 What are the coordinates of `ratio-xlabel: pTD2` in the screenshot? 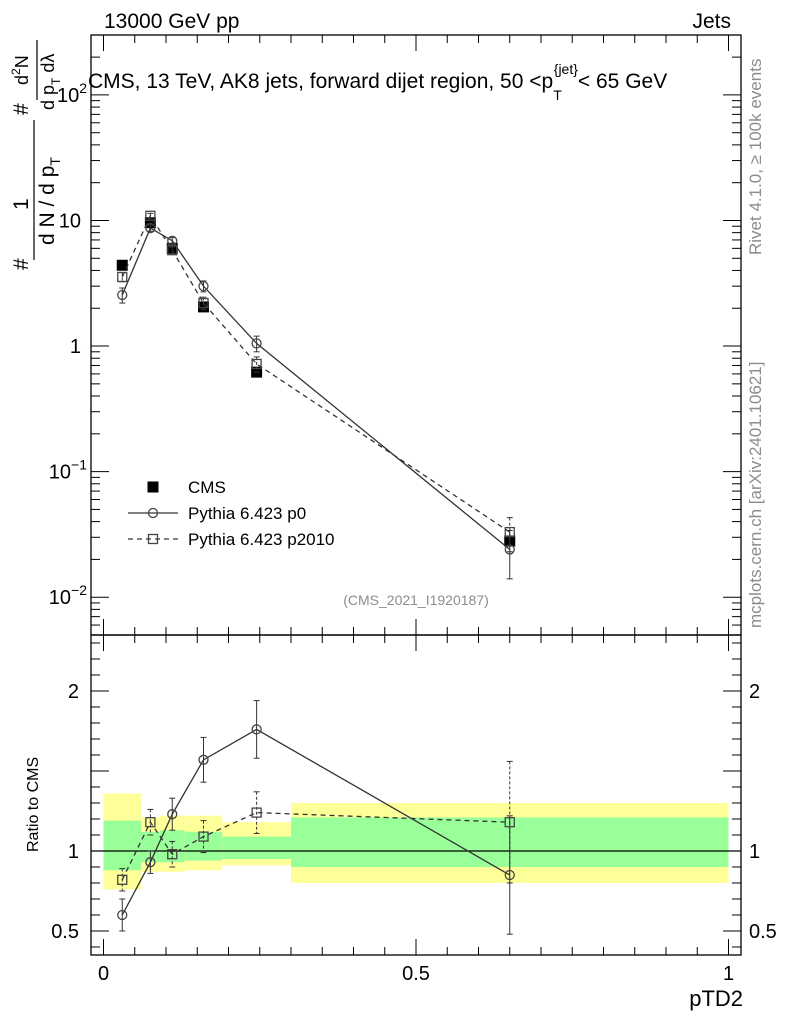 It's located at (716, 998).